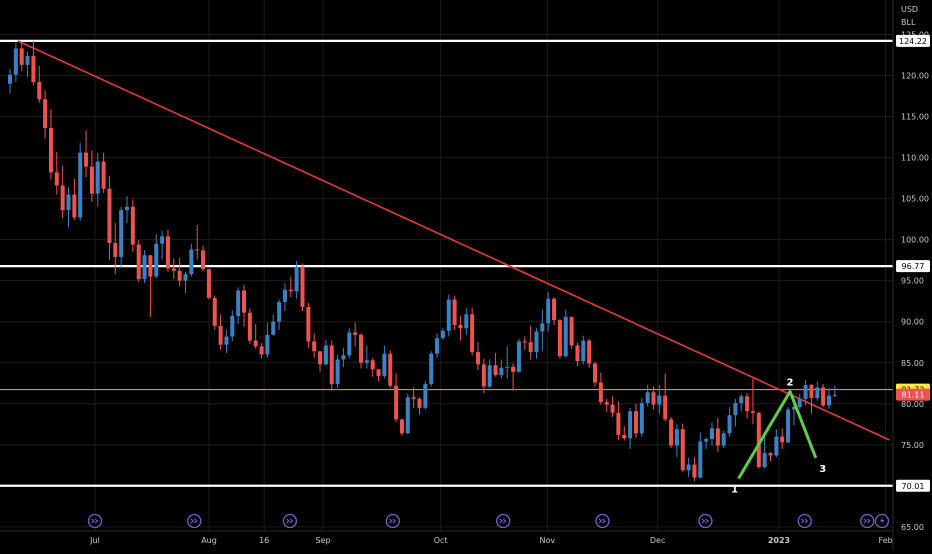 The width and height of the screenshot is (932, 554). Describe the element at coordinates (657, 540) in the screenshot. I see `x-tick-label: Dec` at that location.